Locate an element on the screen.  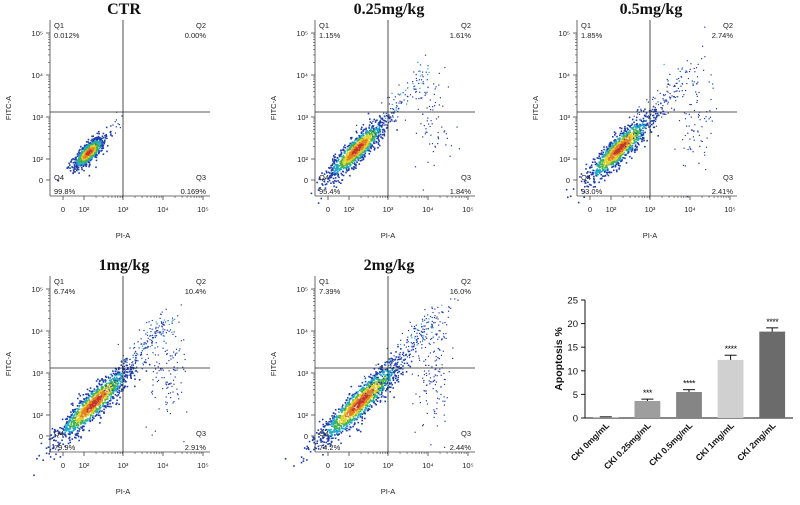
quadrant-q1-value: 0.012% is located at coordinates (67, 35).